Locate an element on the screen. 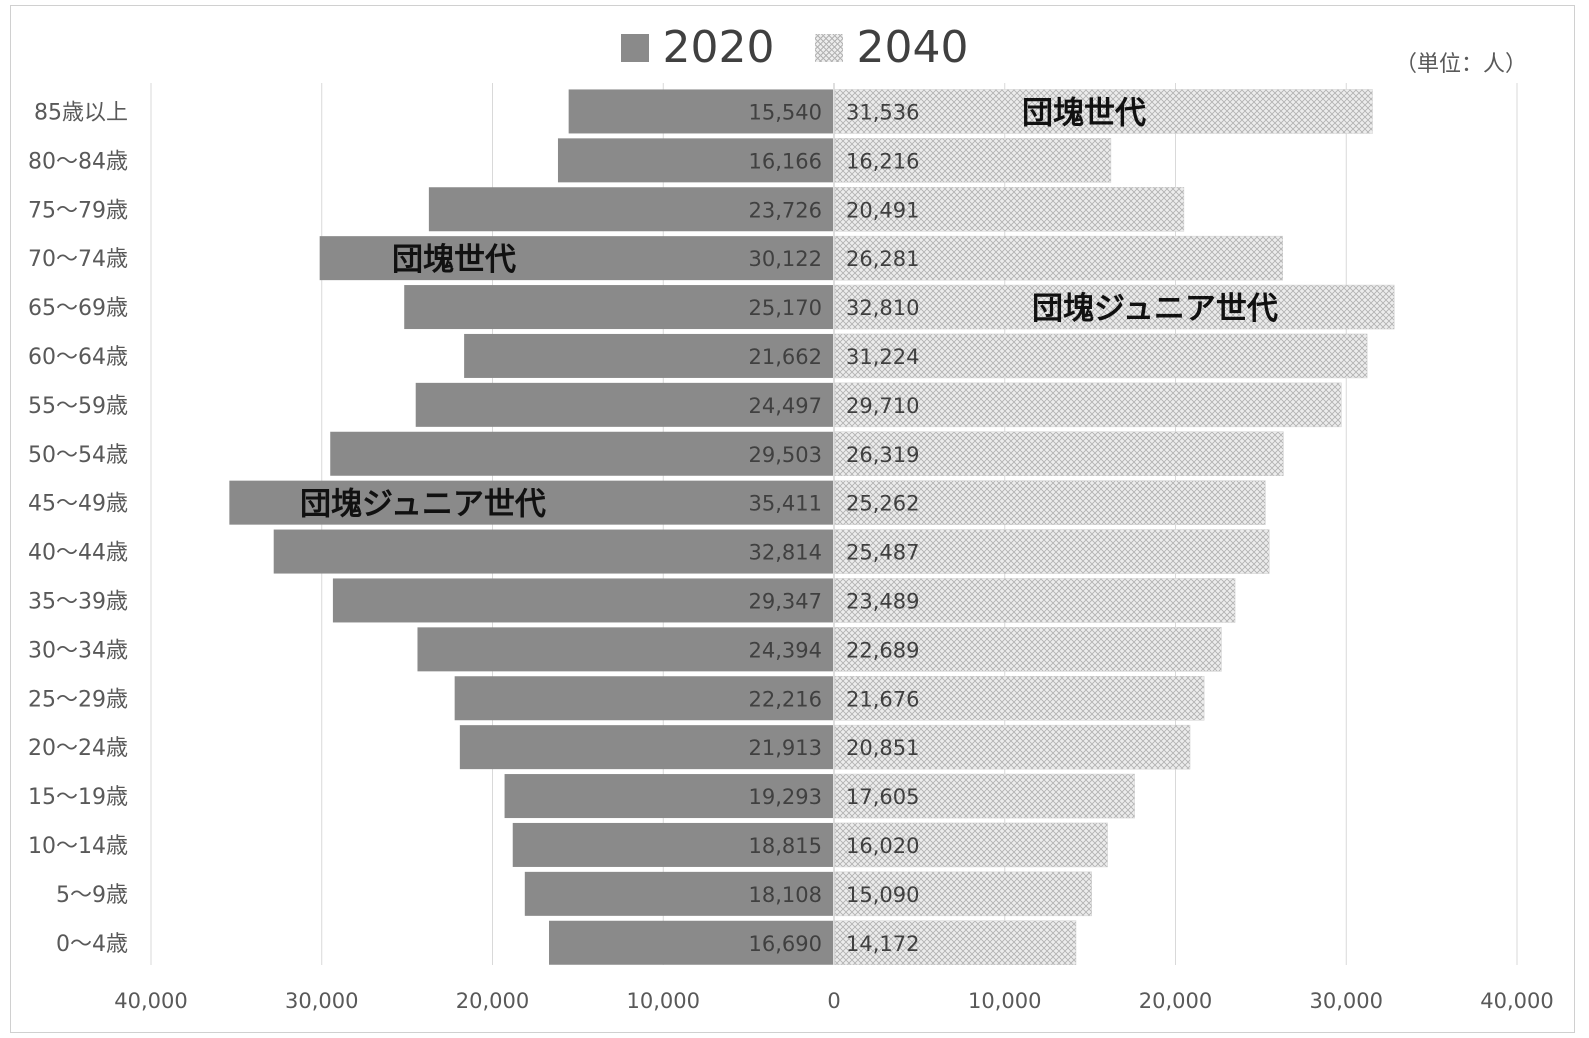  data-label-2020: 35,411 is located at coordinates (785, 504).